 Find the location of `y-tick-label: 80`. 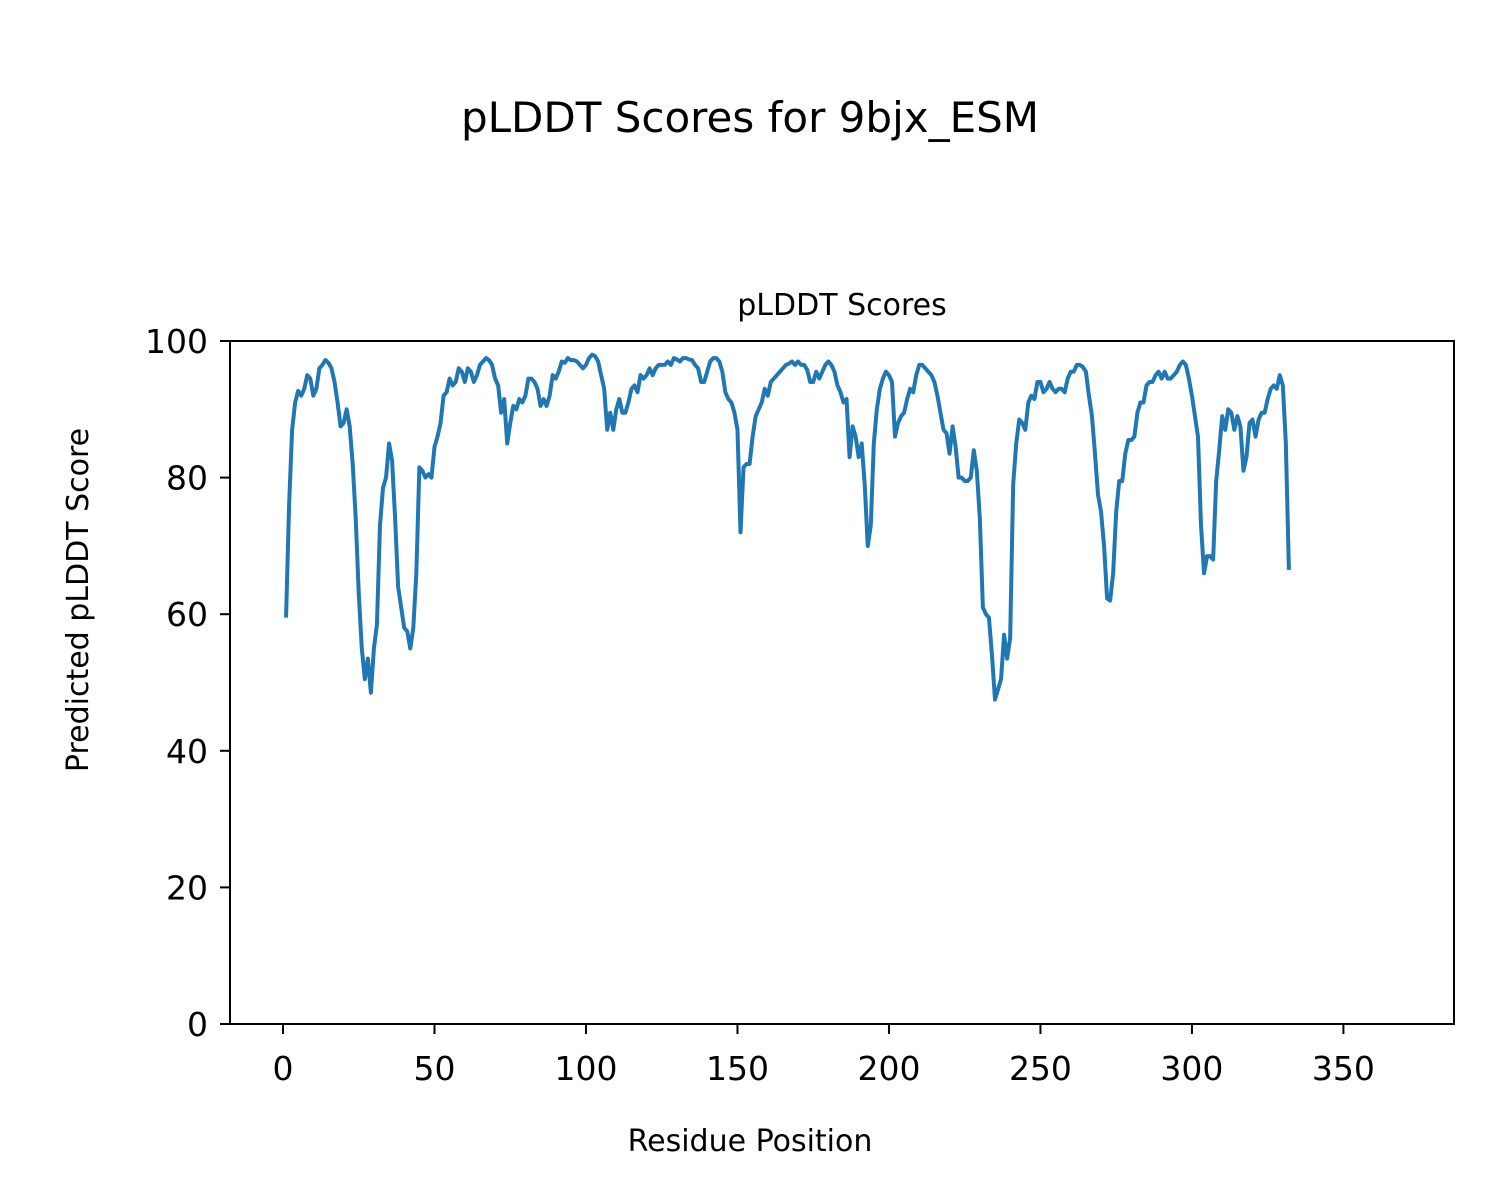

y-tick-label: 80 is located at coordinates (187, 478).